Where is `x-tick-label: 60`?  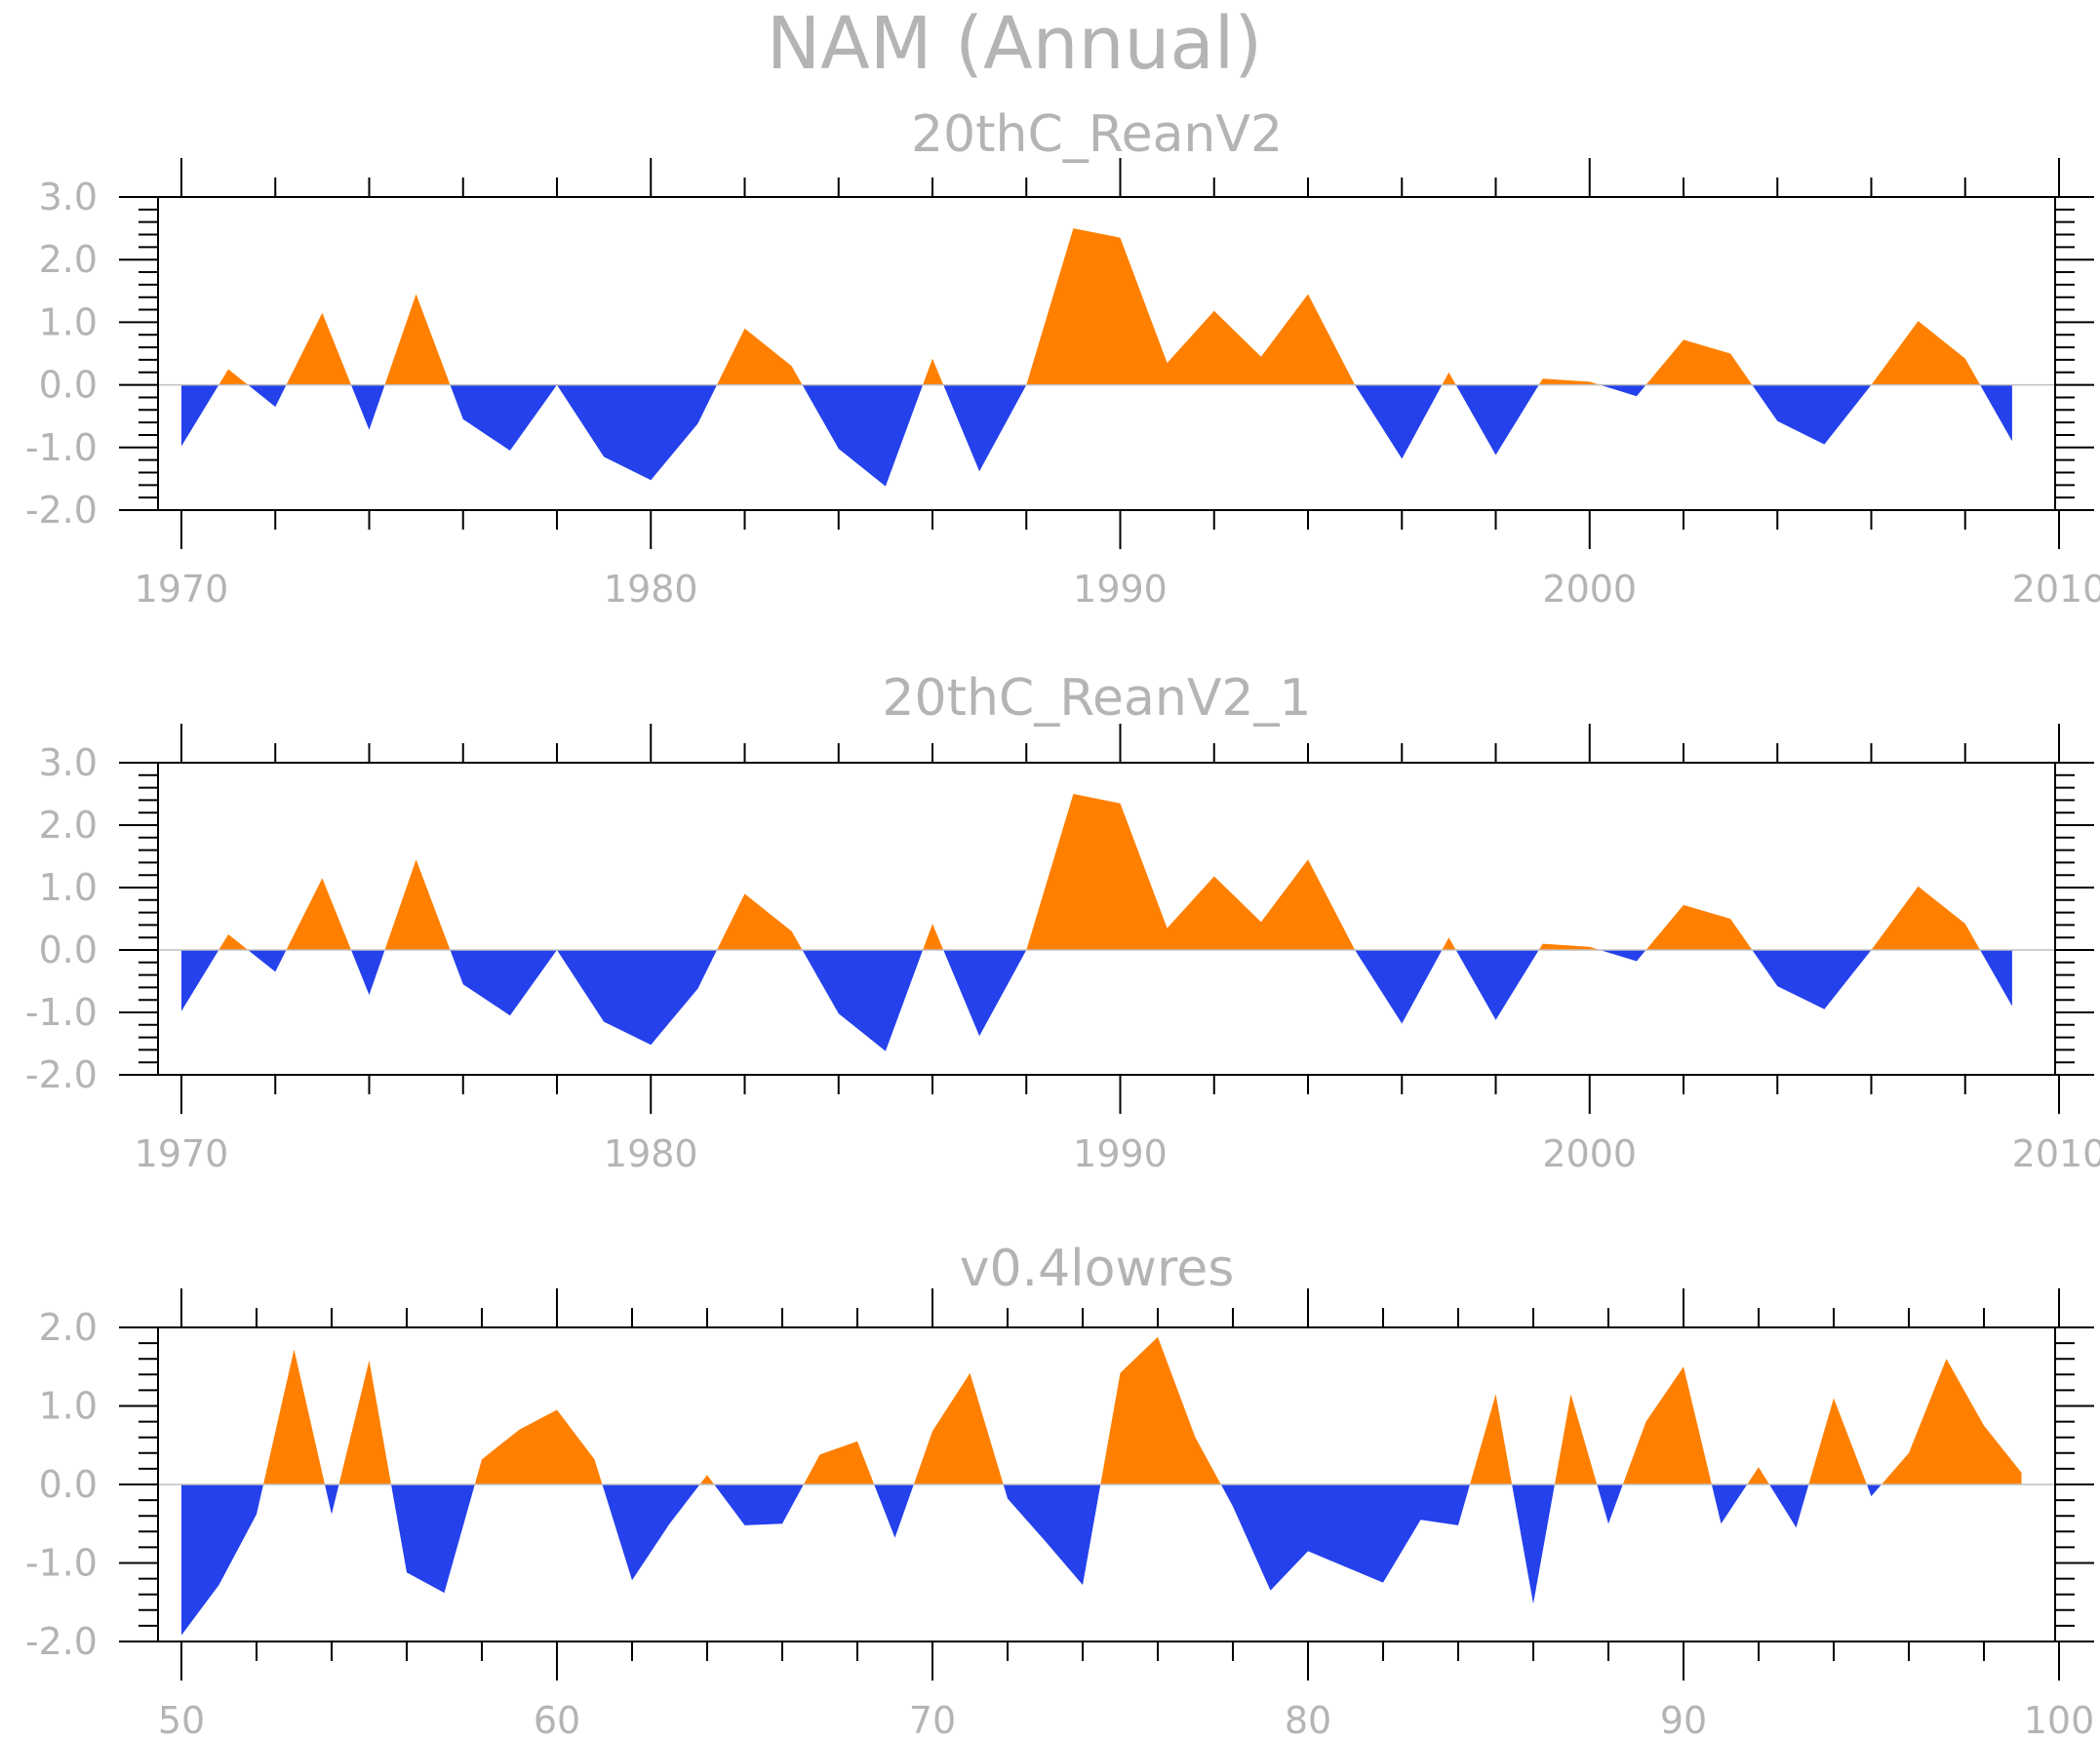
x-tick-label: 60 is located at coordinates (557, 1719).